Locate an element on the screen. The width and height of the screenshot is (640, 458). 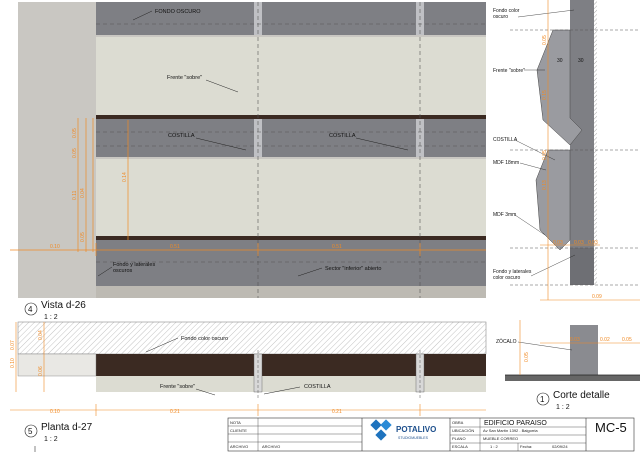
dim-top-2: 0.05 is located at coordinates (75, 153).